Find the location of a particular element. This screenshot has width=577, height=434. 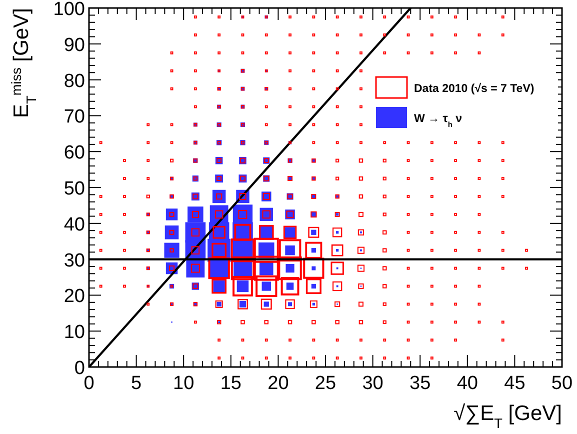

x-tick-label: 15 is located at coordinates (231, 383).